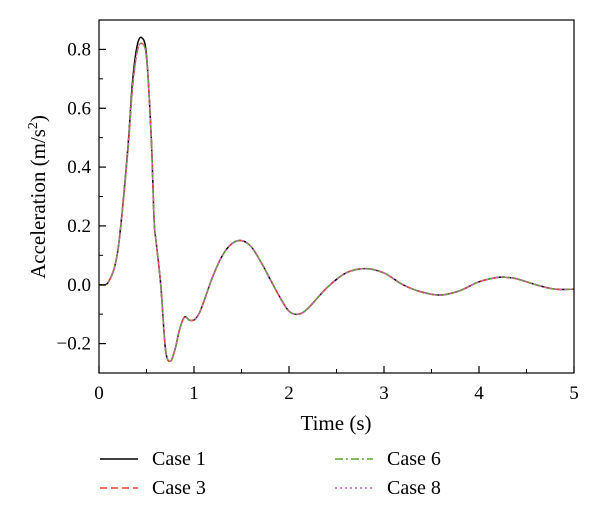  What do you see at coordinates (79, 226) in the screenshot?
I see `y-tick-label: 0.2` at bounding box center [79, 226].